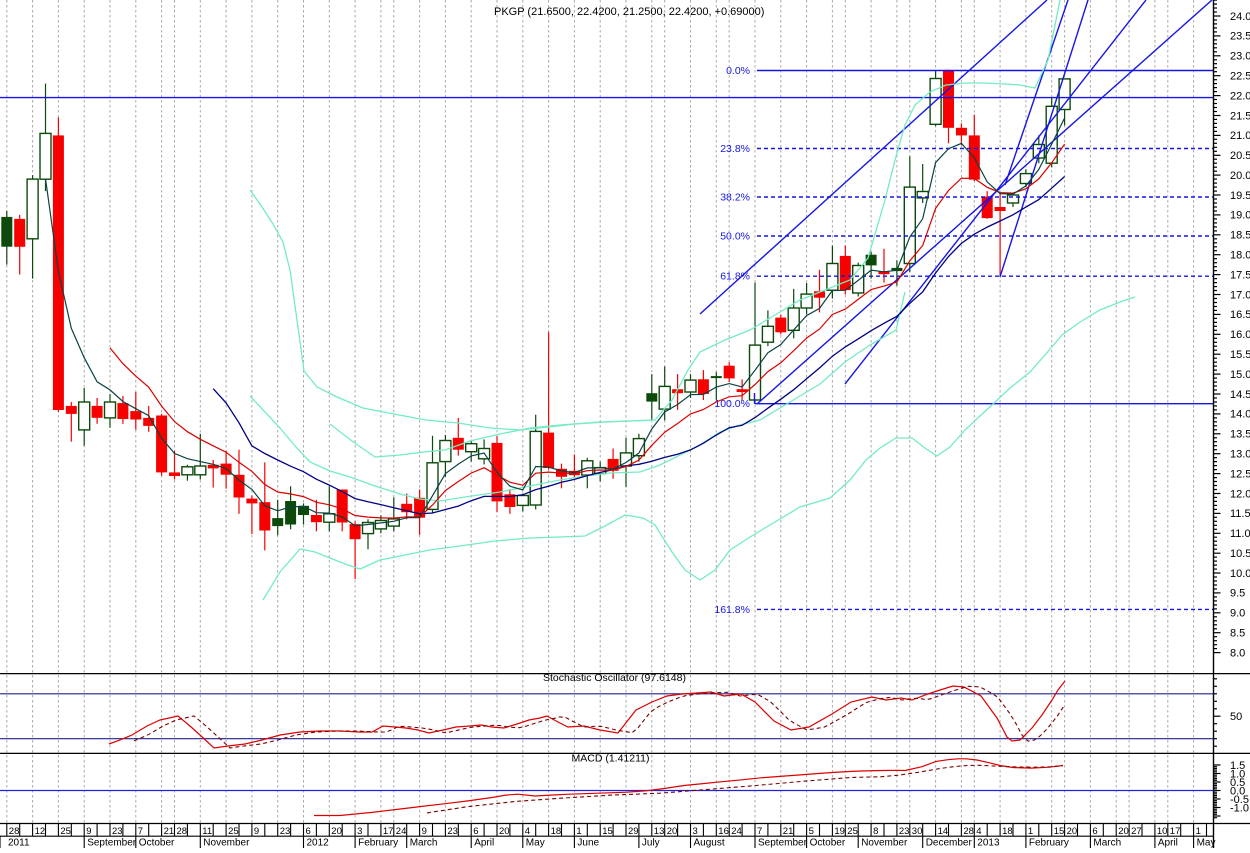 The height and width of the screenshot is (853, 1250). I want to click on svg-text: 50, so click(1236, 717).